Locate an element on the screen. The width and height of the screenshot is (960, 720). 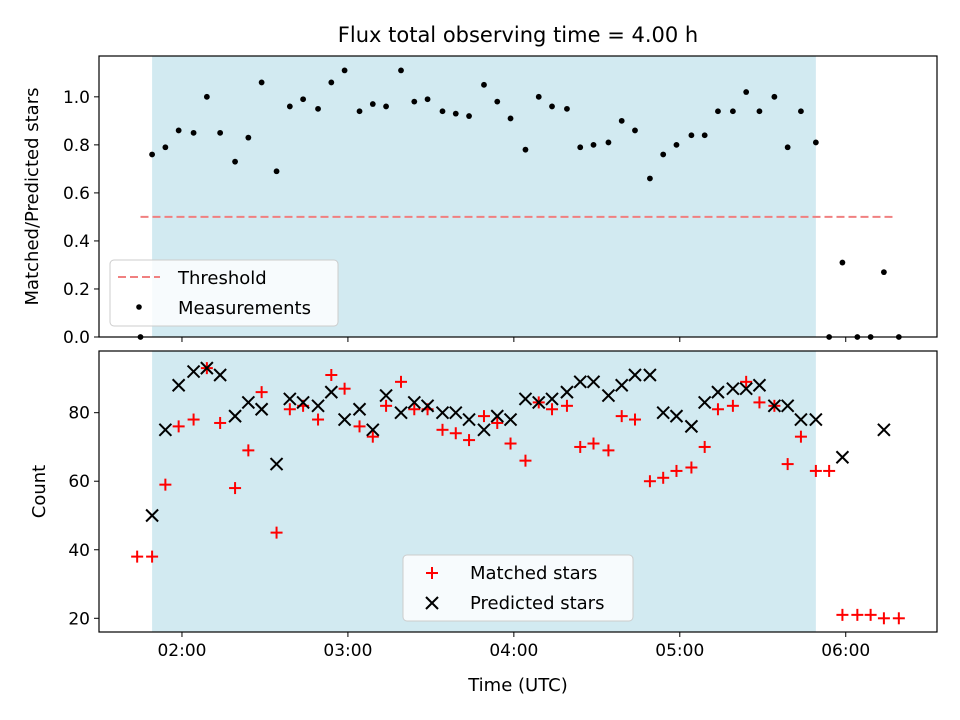
ratio-legend-box is located at coordinates (224, 293).